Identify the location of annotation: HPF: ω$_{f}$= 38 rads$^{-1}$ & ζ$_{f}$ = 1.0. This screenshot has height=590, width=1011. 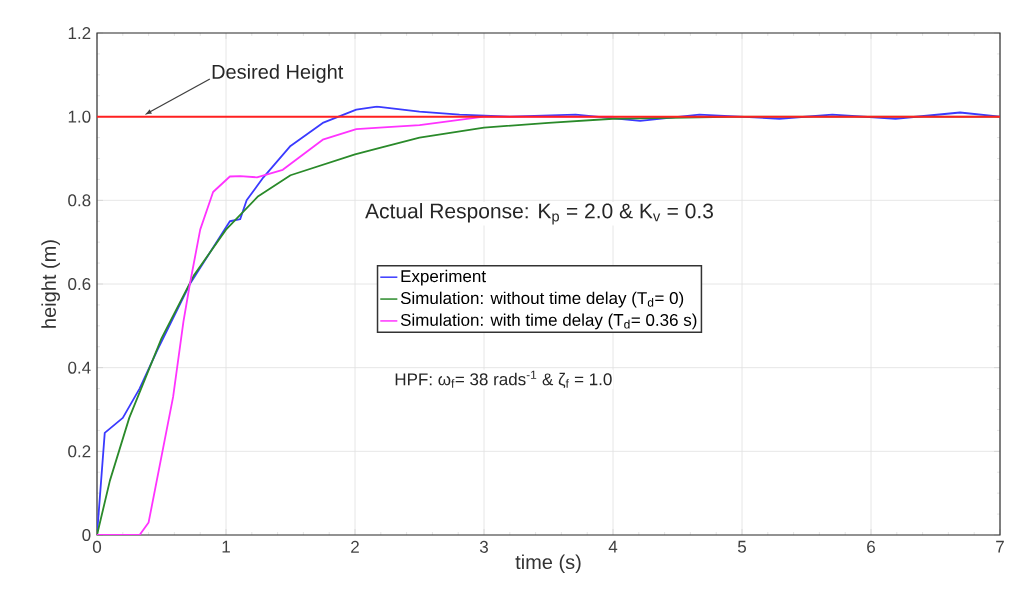
(503, 379).